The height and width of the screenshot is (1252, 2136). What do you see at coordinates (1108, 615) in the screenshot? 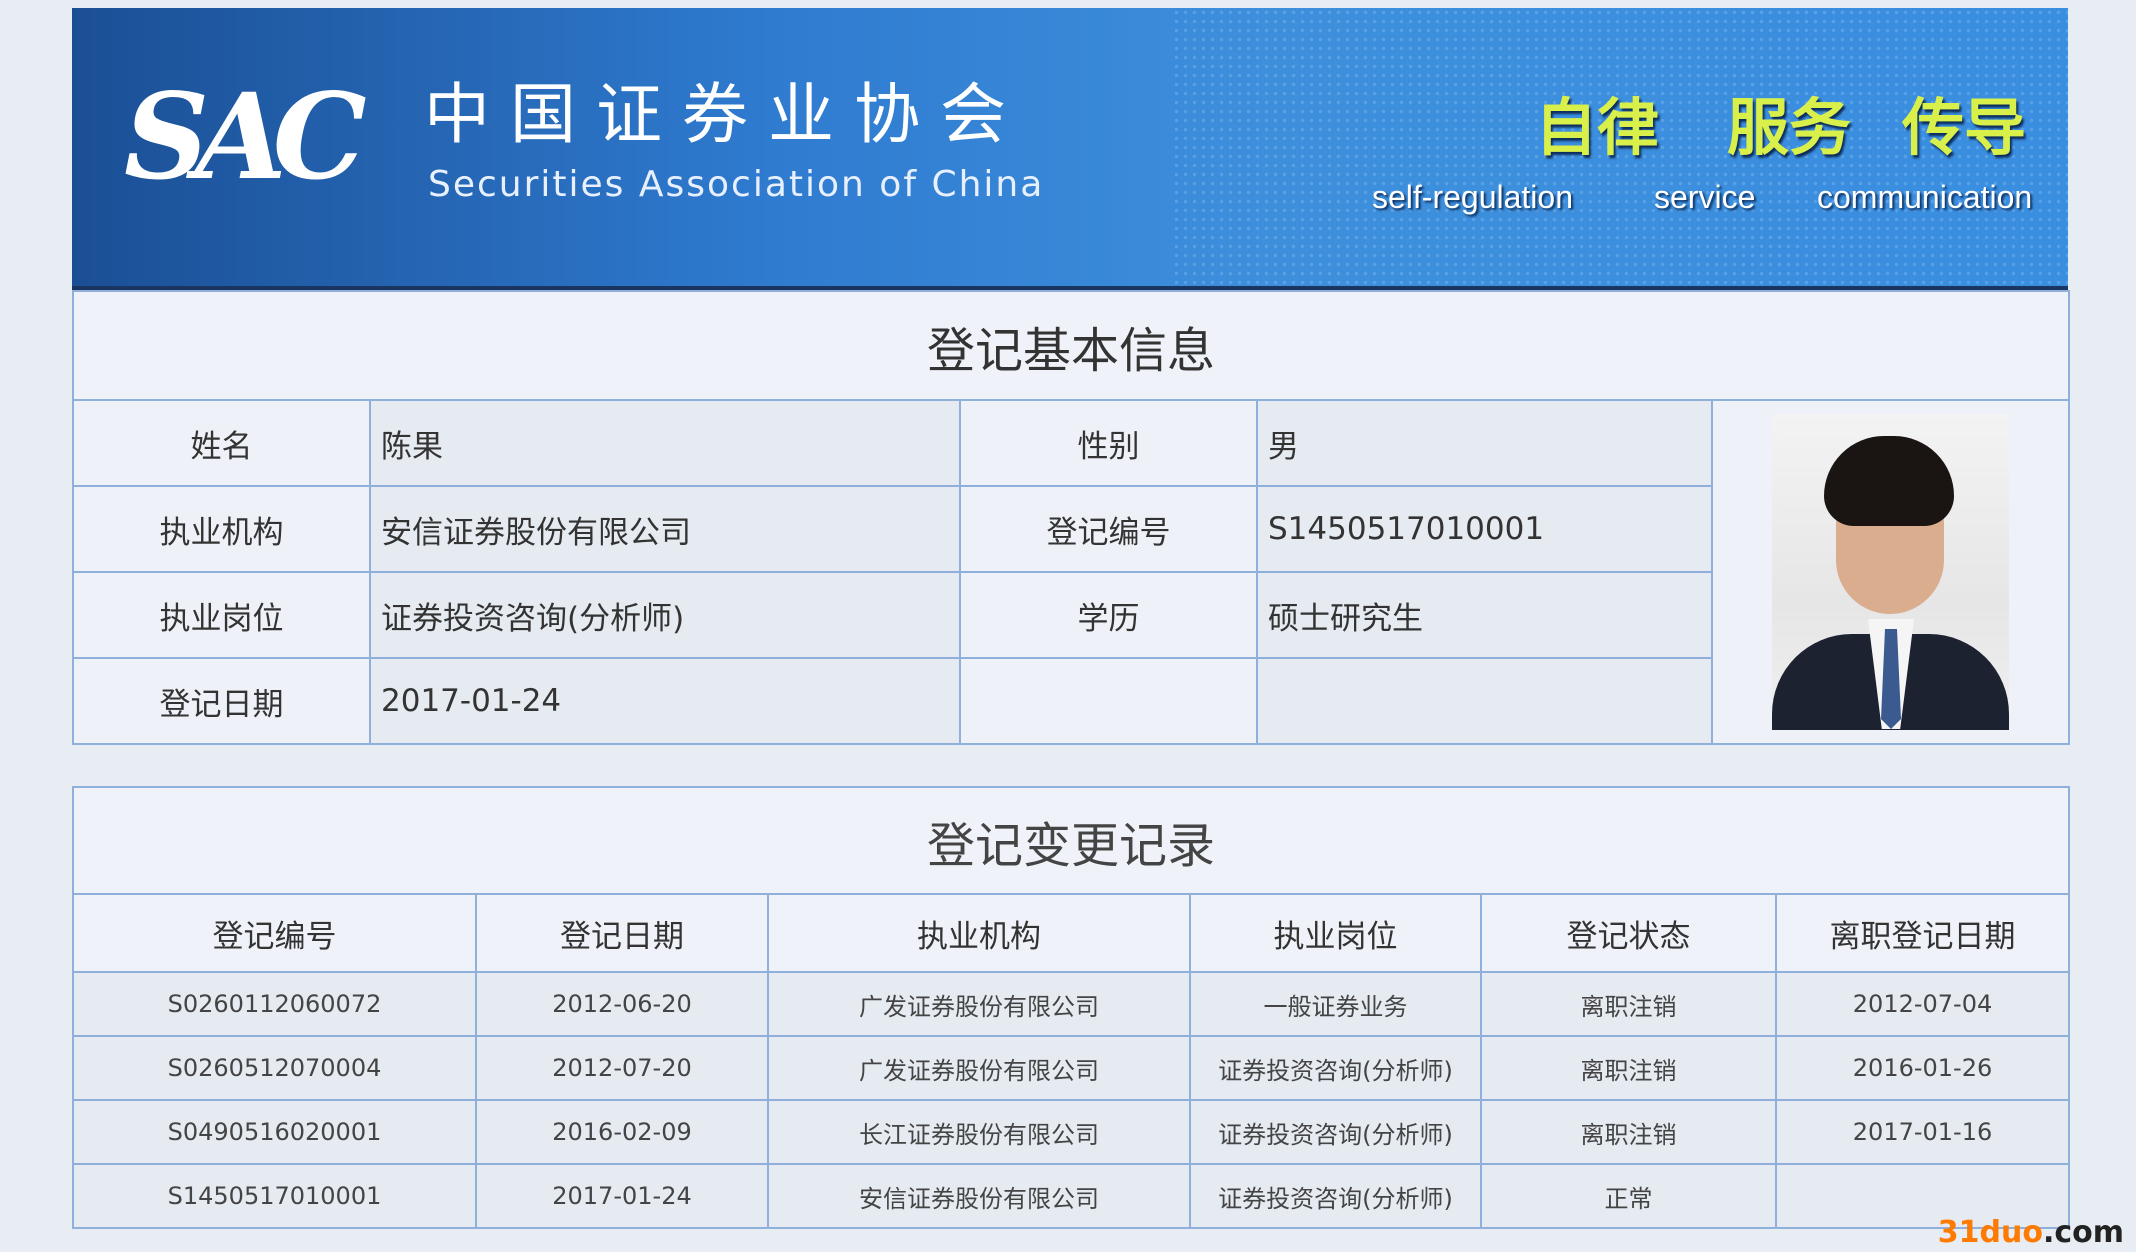
I see `field-label: 学历` at bounding box center [1108, 615].